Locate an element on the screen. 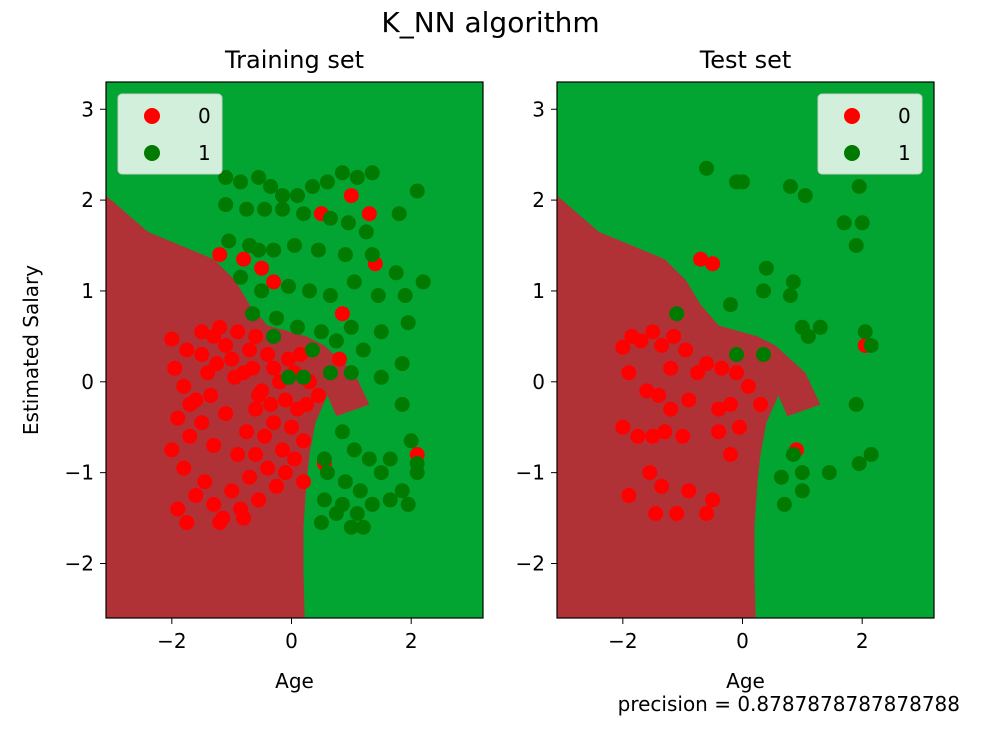 This screenshot has width=981, height=734. x-axis-label: Age is located at coordinates (294, 681).